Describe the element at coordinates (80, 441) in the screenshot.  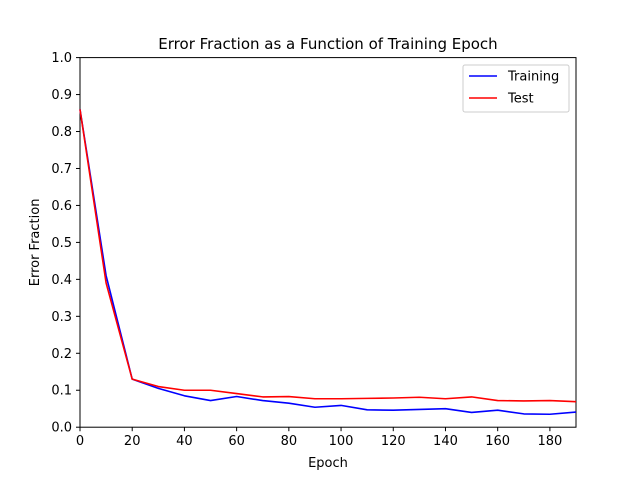
I see `x-tick-label: 0` at that location.